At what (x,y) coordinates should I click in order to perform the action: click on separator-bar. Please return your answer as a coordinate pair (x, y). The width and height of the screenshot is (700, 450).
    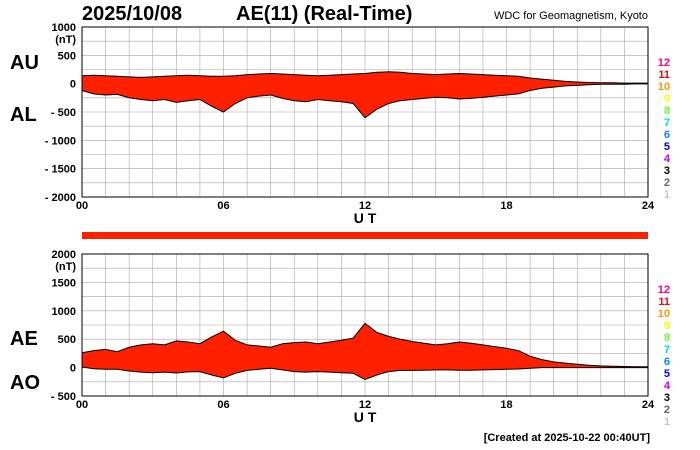
    Looking at the image, I should click on (365, 235).